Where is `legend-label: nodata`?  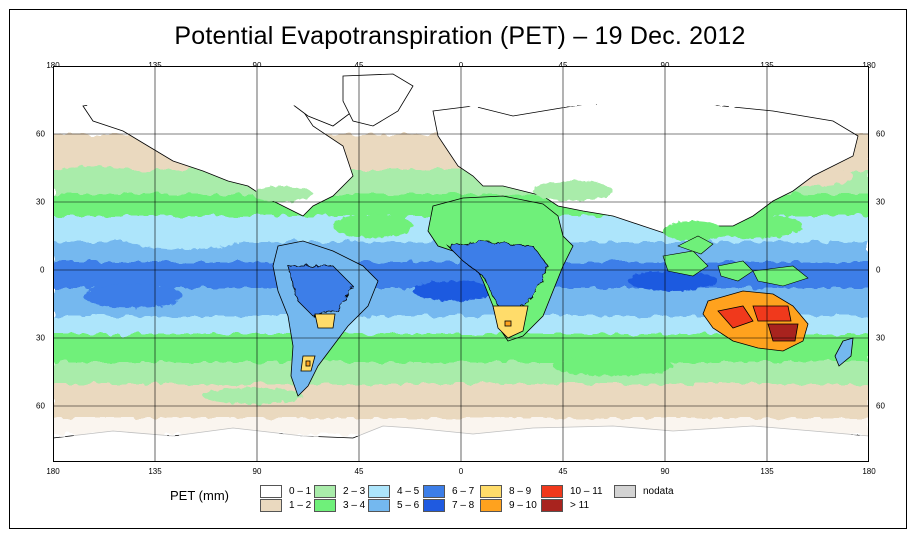
legend-label: nodata is located at coordinates (658, 491).